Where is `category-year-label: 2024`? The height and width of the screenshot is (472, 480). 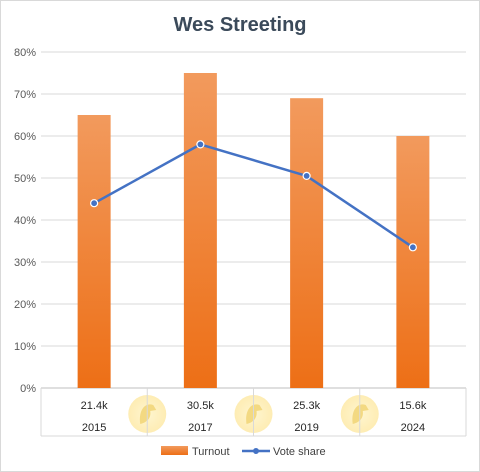 category-year-label: 2024 is located at coordinates (413, 428).